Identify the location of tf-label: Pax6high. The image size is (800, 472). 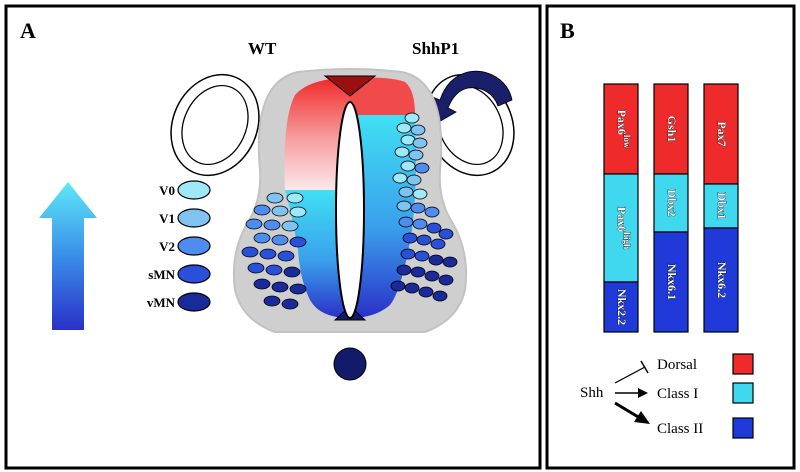
(623, 228).